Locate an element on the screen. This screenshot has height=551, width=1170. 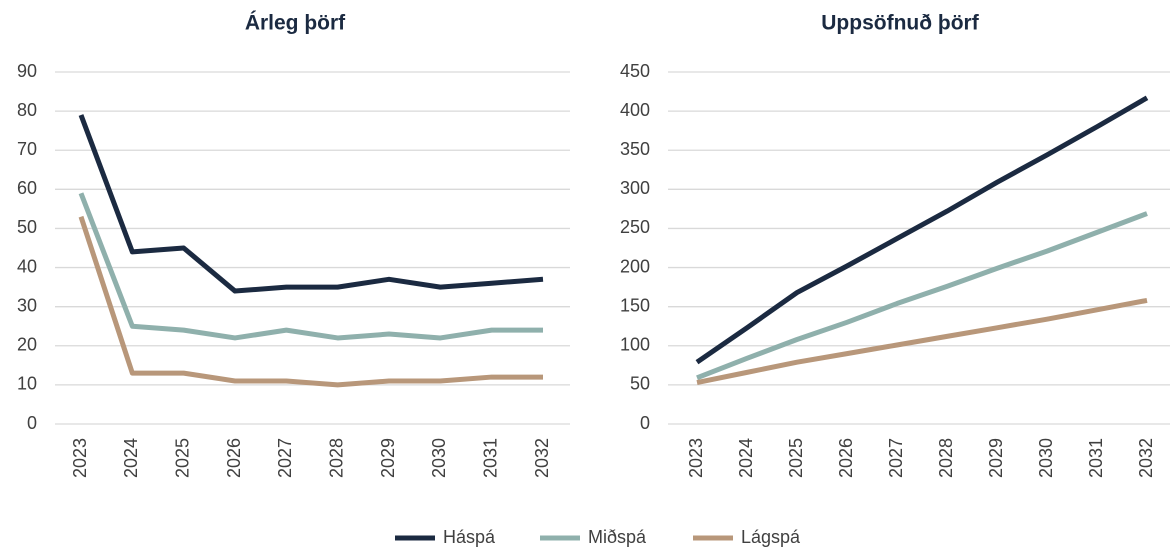
y-tick-label: 30 is located at coordinates (27, 305).